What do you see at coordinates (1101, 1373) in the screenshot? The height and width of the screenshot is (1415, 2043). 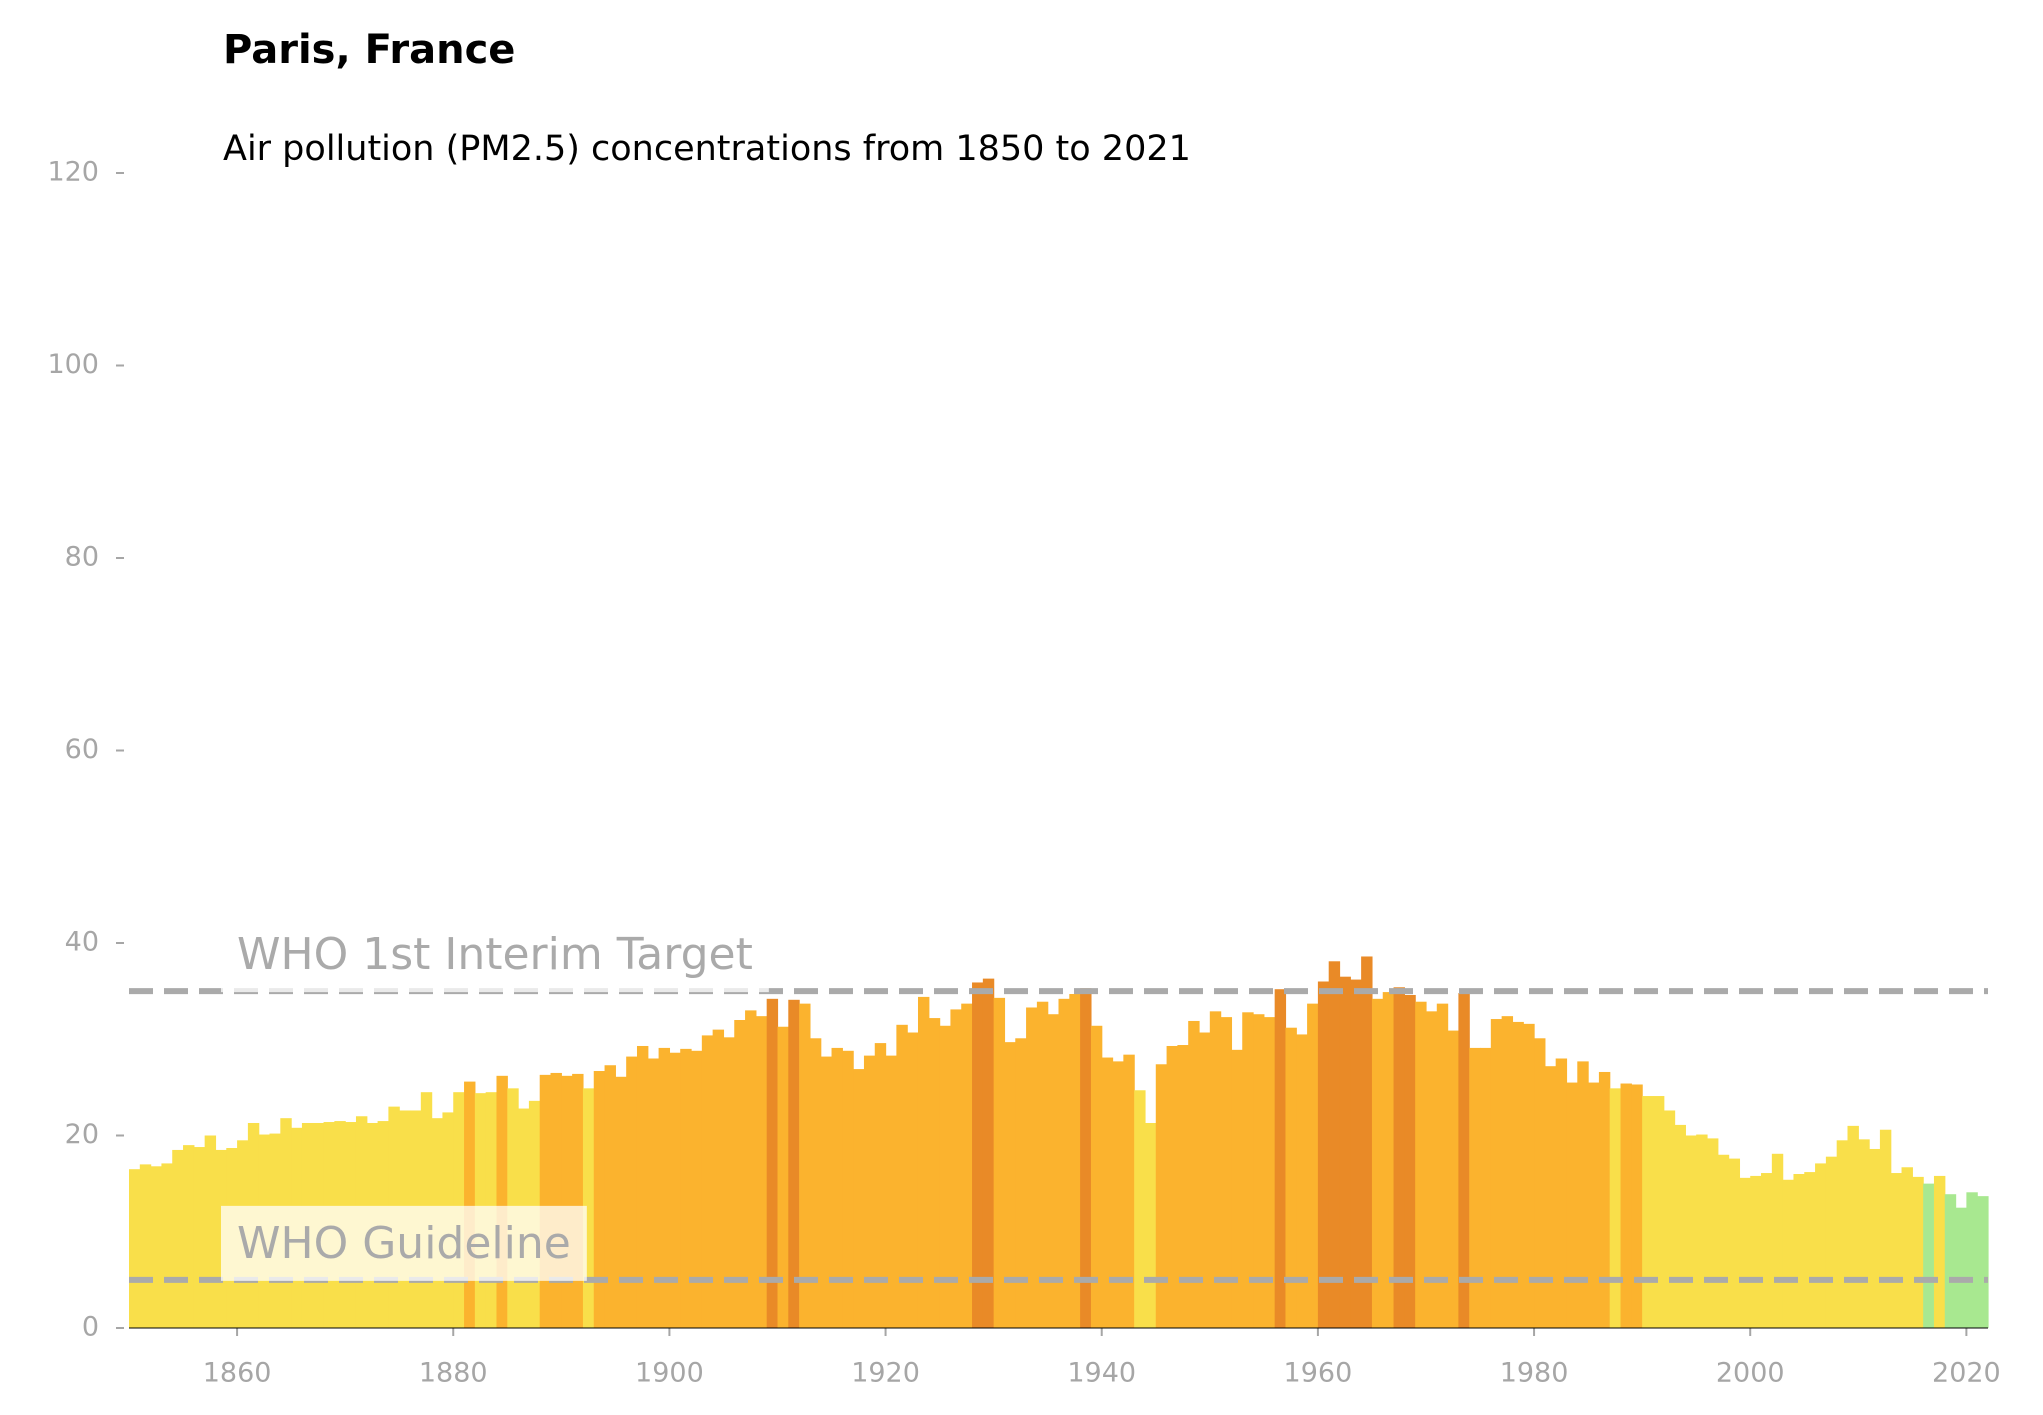 I see `x-tick-label: 1940` at bounding box center [1101, 1373].